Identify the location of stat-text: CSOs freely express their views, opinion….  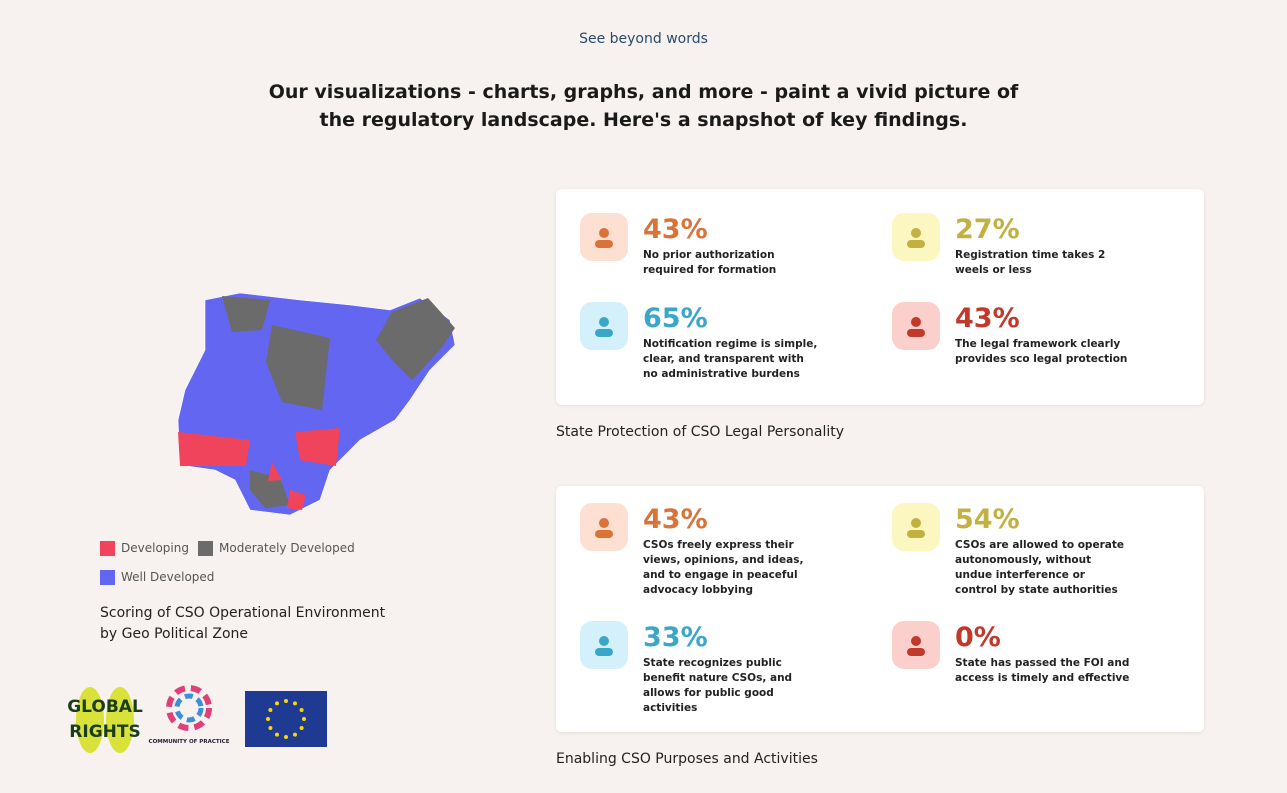
(723, 567).